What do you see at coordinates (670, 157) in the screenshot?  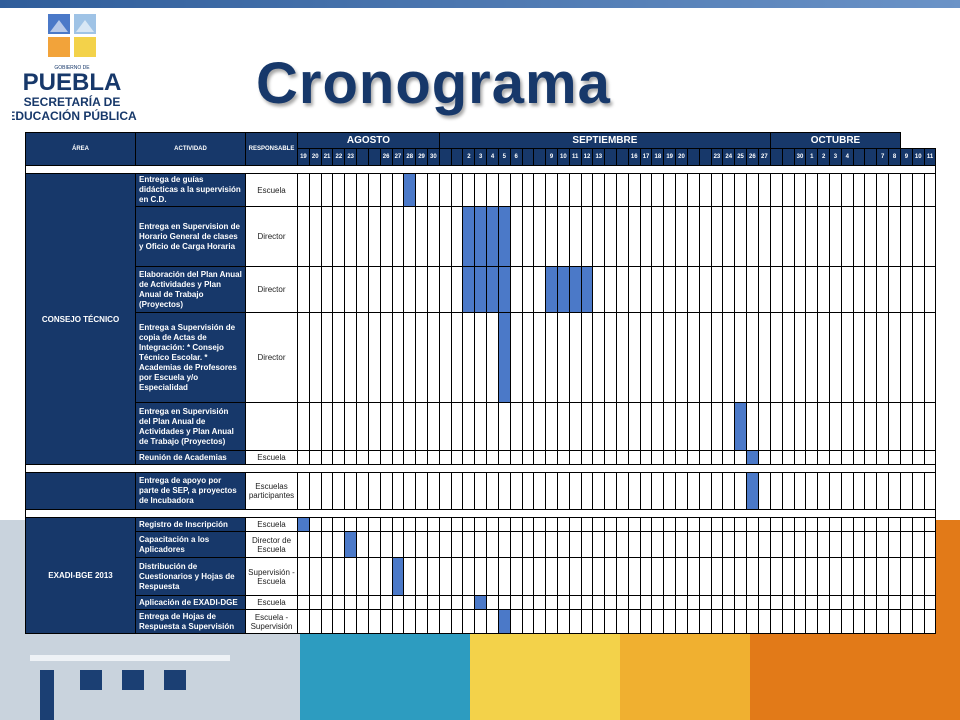 I see `day-header: 19` at bounding box center [670, 157].